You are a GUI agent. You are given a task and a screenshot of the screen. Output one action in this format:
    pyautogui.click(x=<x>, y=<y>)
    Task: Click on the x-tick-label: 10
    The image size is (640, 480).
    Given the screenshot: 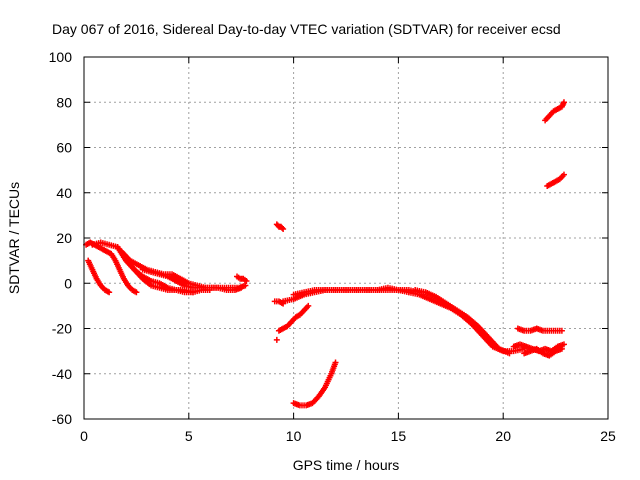 What is the action you would take?
    pyautogui.click(x=294, y=436)
    